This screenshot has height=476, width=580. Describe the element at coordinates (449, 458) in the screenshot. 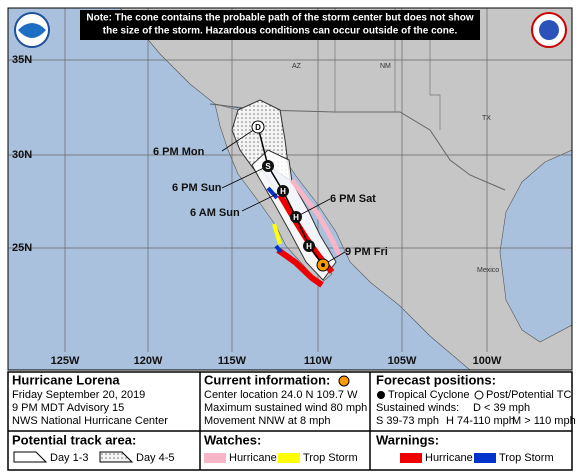

I see `hurricane-warning-label: Hurricane` at that location.